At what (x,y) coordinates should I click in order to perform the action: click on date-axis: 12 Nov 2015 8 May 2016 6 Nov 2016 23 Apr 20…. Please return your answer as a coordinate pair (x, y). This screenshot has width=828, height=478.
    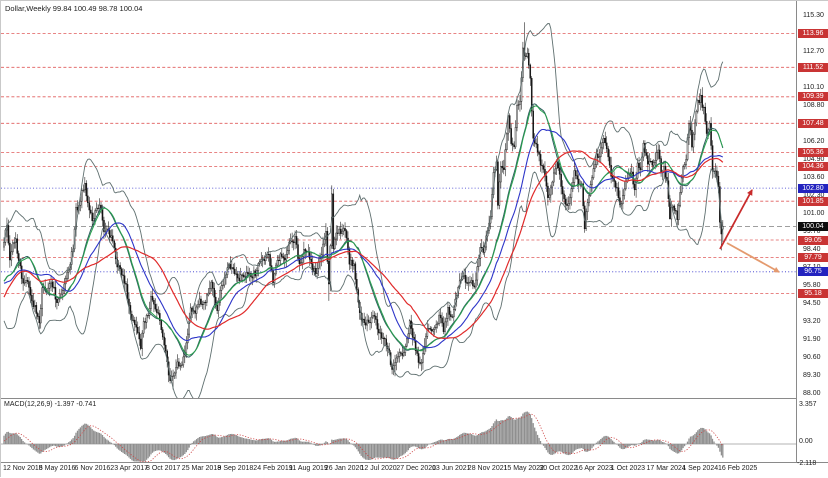
    Looking at the image, I should click on (414, 470).